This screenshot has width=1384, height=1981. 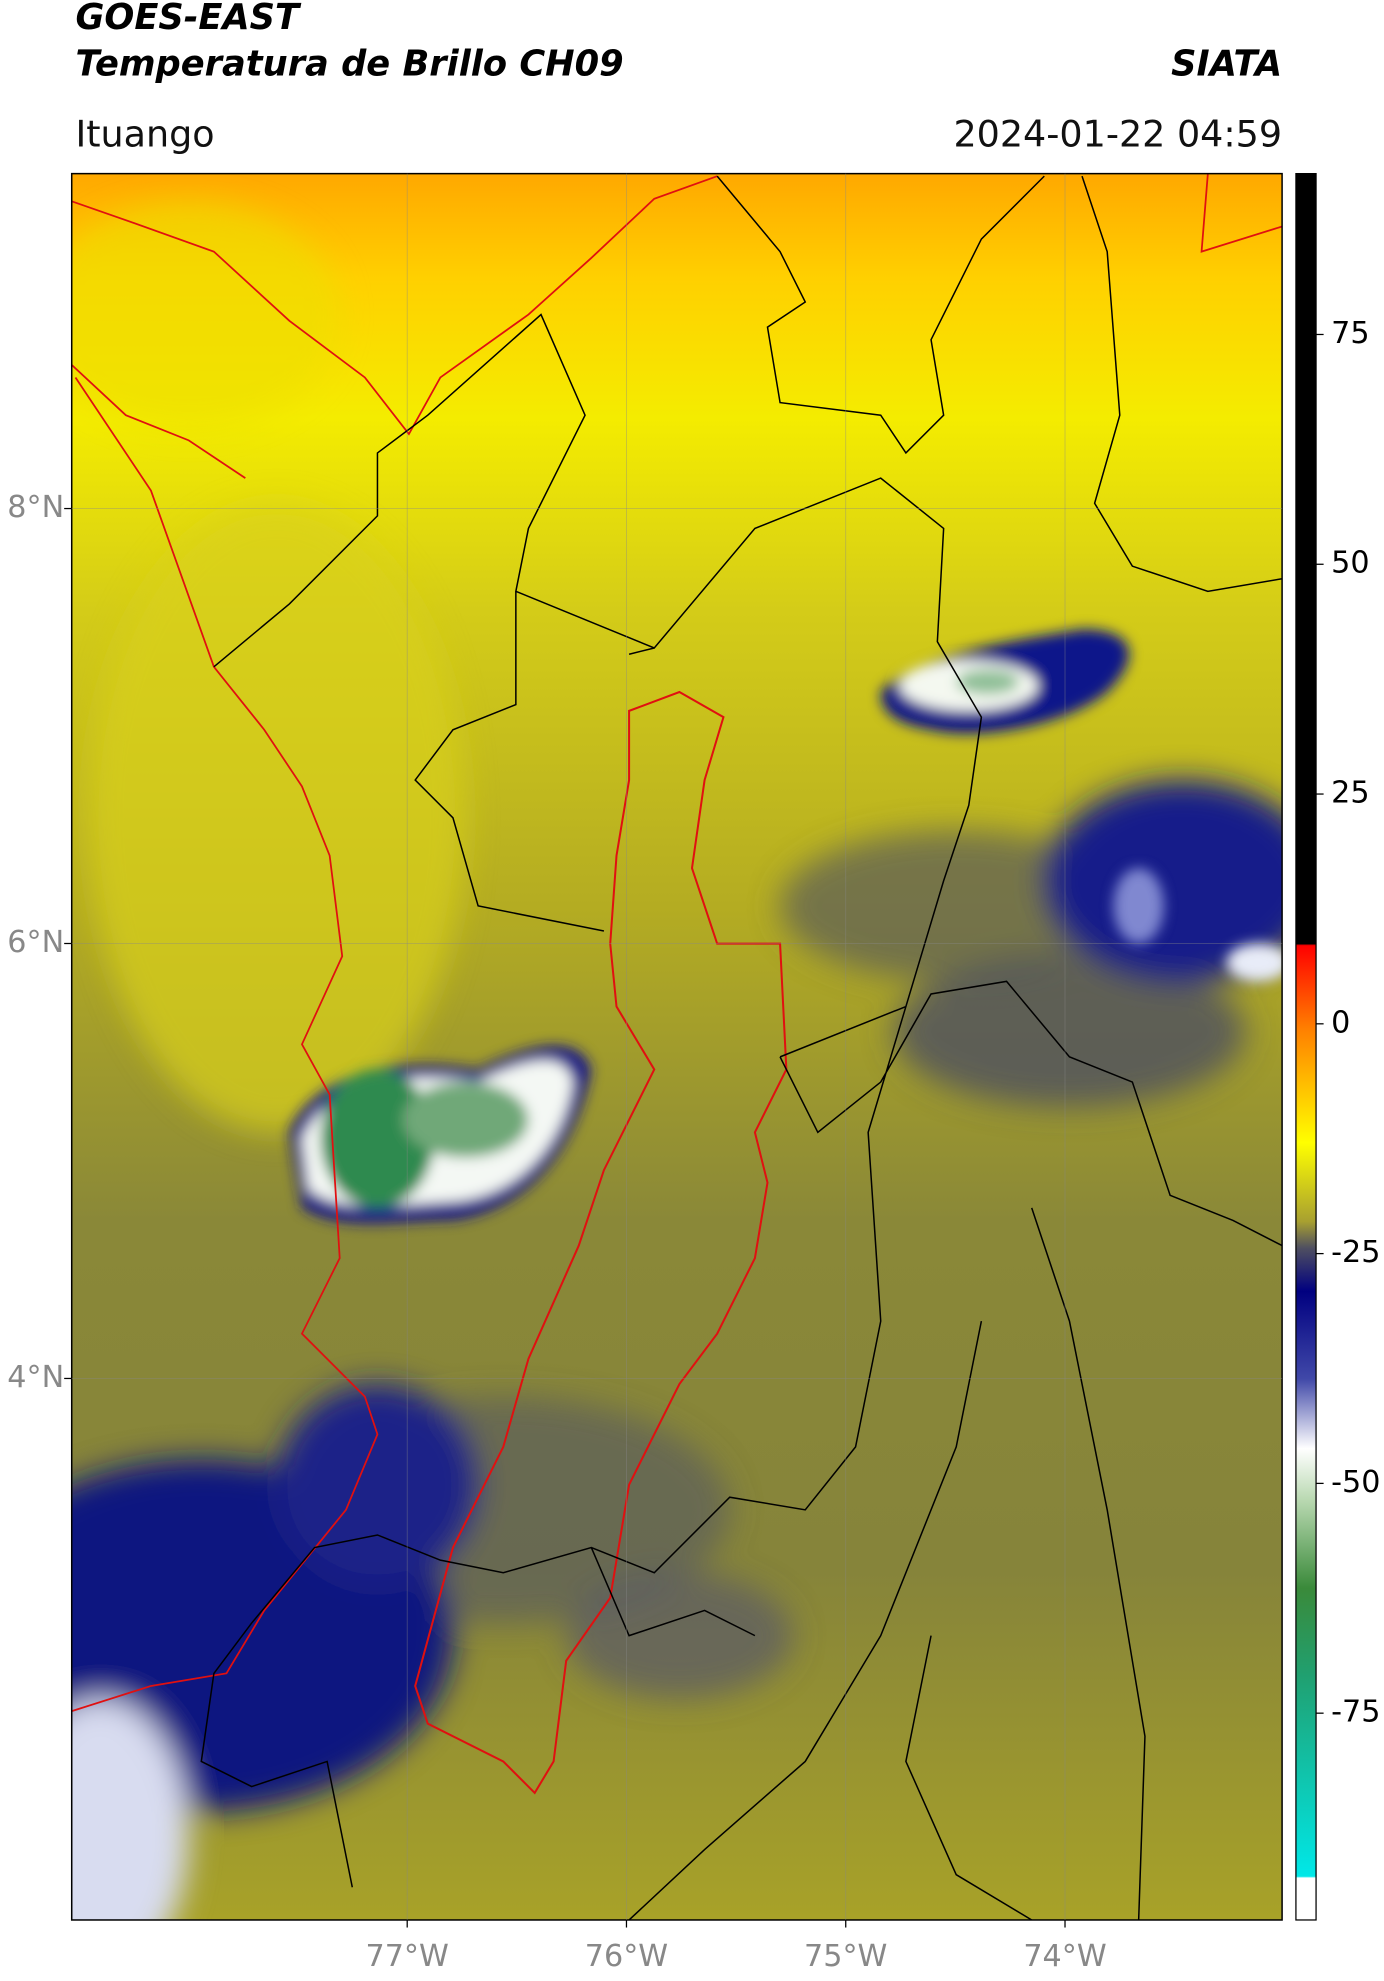 What do you see at coordinates (35, 507) in the screenshot?
I see `y-tick-label: 8°N` at bounding box center [35, 507].